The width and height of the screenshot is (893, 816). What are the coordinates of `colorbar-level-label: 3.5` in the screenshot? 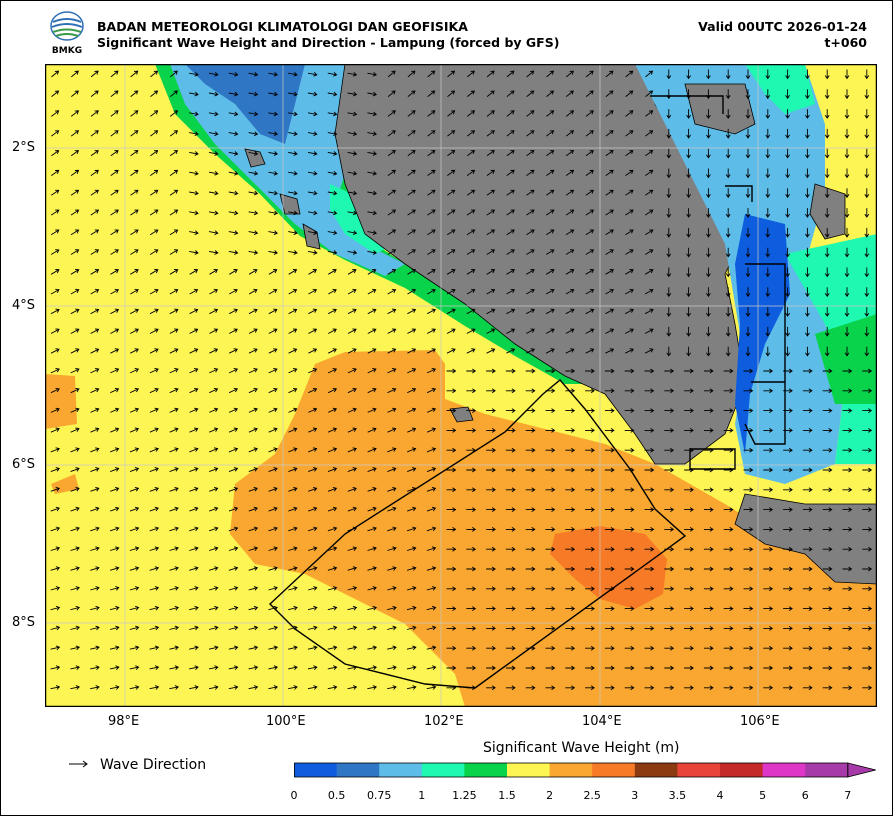 It's located at (677, 795).